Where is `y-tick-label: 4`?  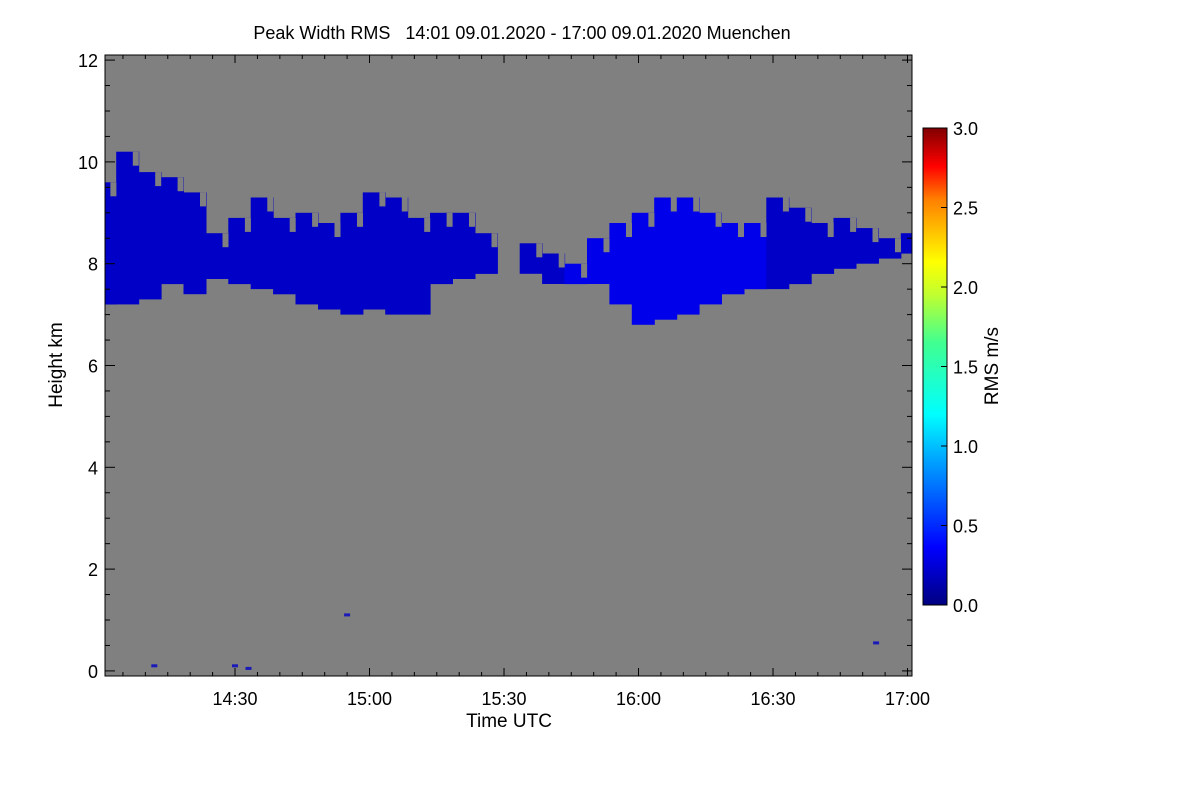
y-tick-label: 4 is located at coordinates (93, 468).